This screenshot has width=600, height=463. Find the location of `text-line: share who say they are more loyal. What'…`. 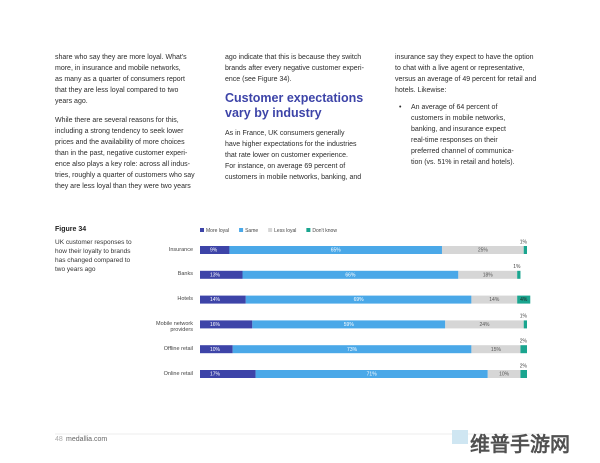

text-line: share who say they are more loyal. What'… is located at coordinates (121, 57).